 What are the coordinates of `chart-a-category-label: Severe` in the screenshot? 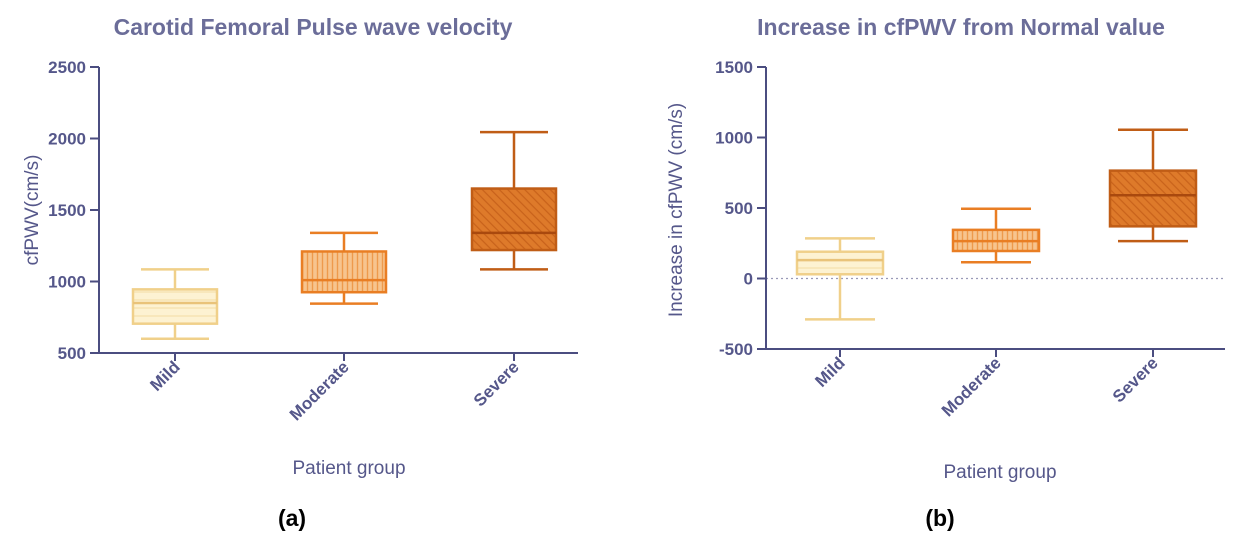 It's located at (496, 383).